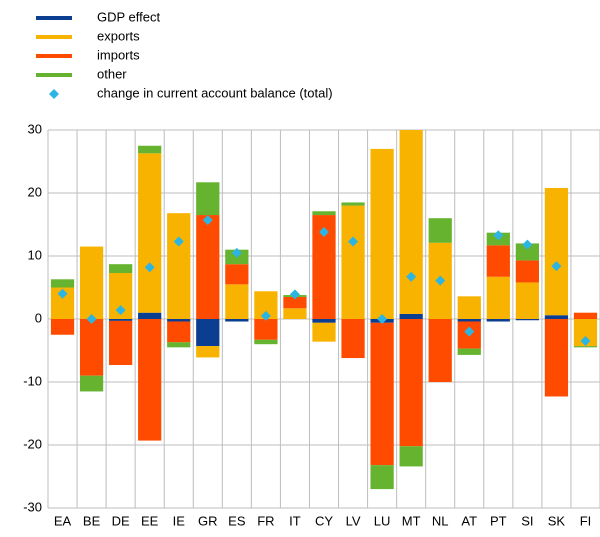  What do you see at coordinates (557, 520) in the screenshot?
I see `x-tick-label: SK` at bounding box center [557, 520].